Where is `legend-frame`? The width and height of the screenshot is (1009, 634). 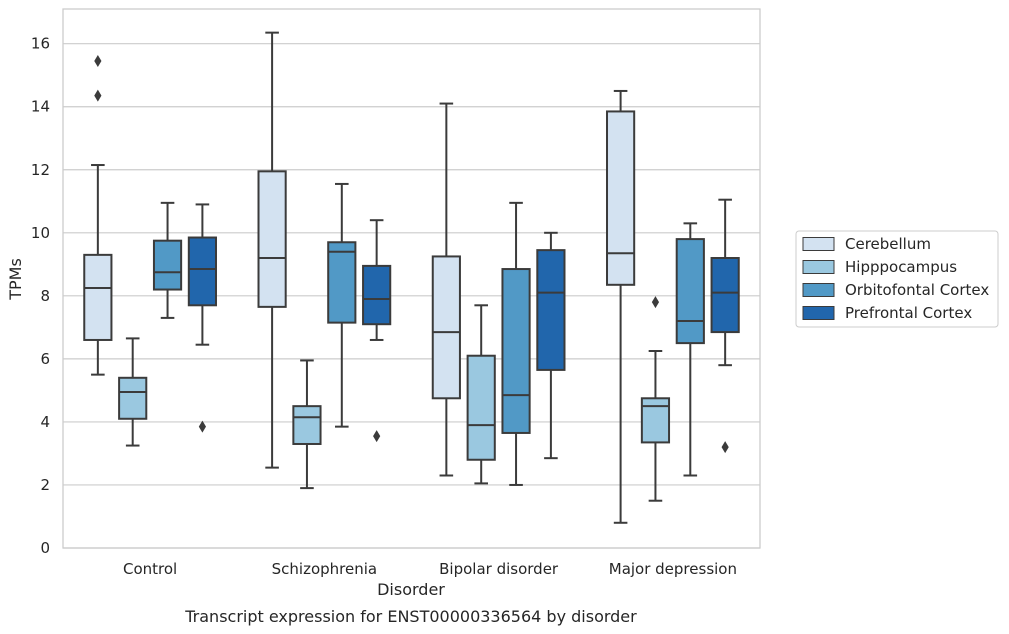
legend-frame is located at coordinates (897, 279).